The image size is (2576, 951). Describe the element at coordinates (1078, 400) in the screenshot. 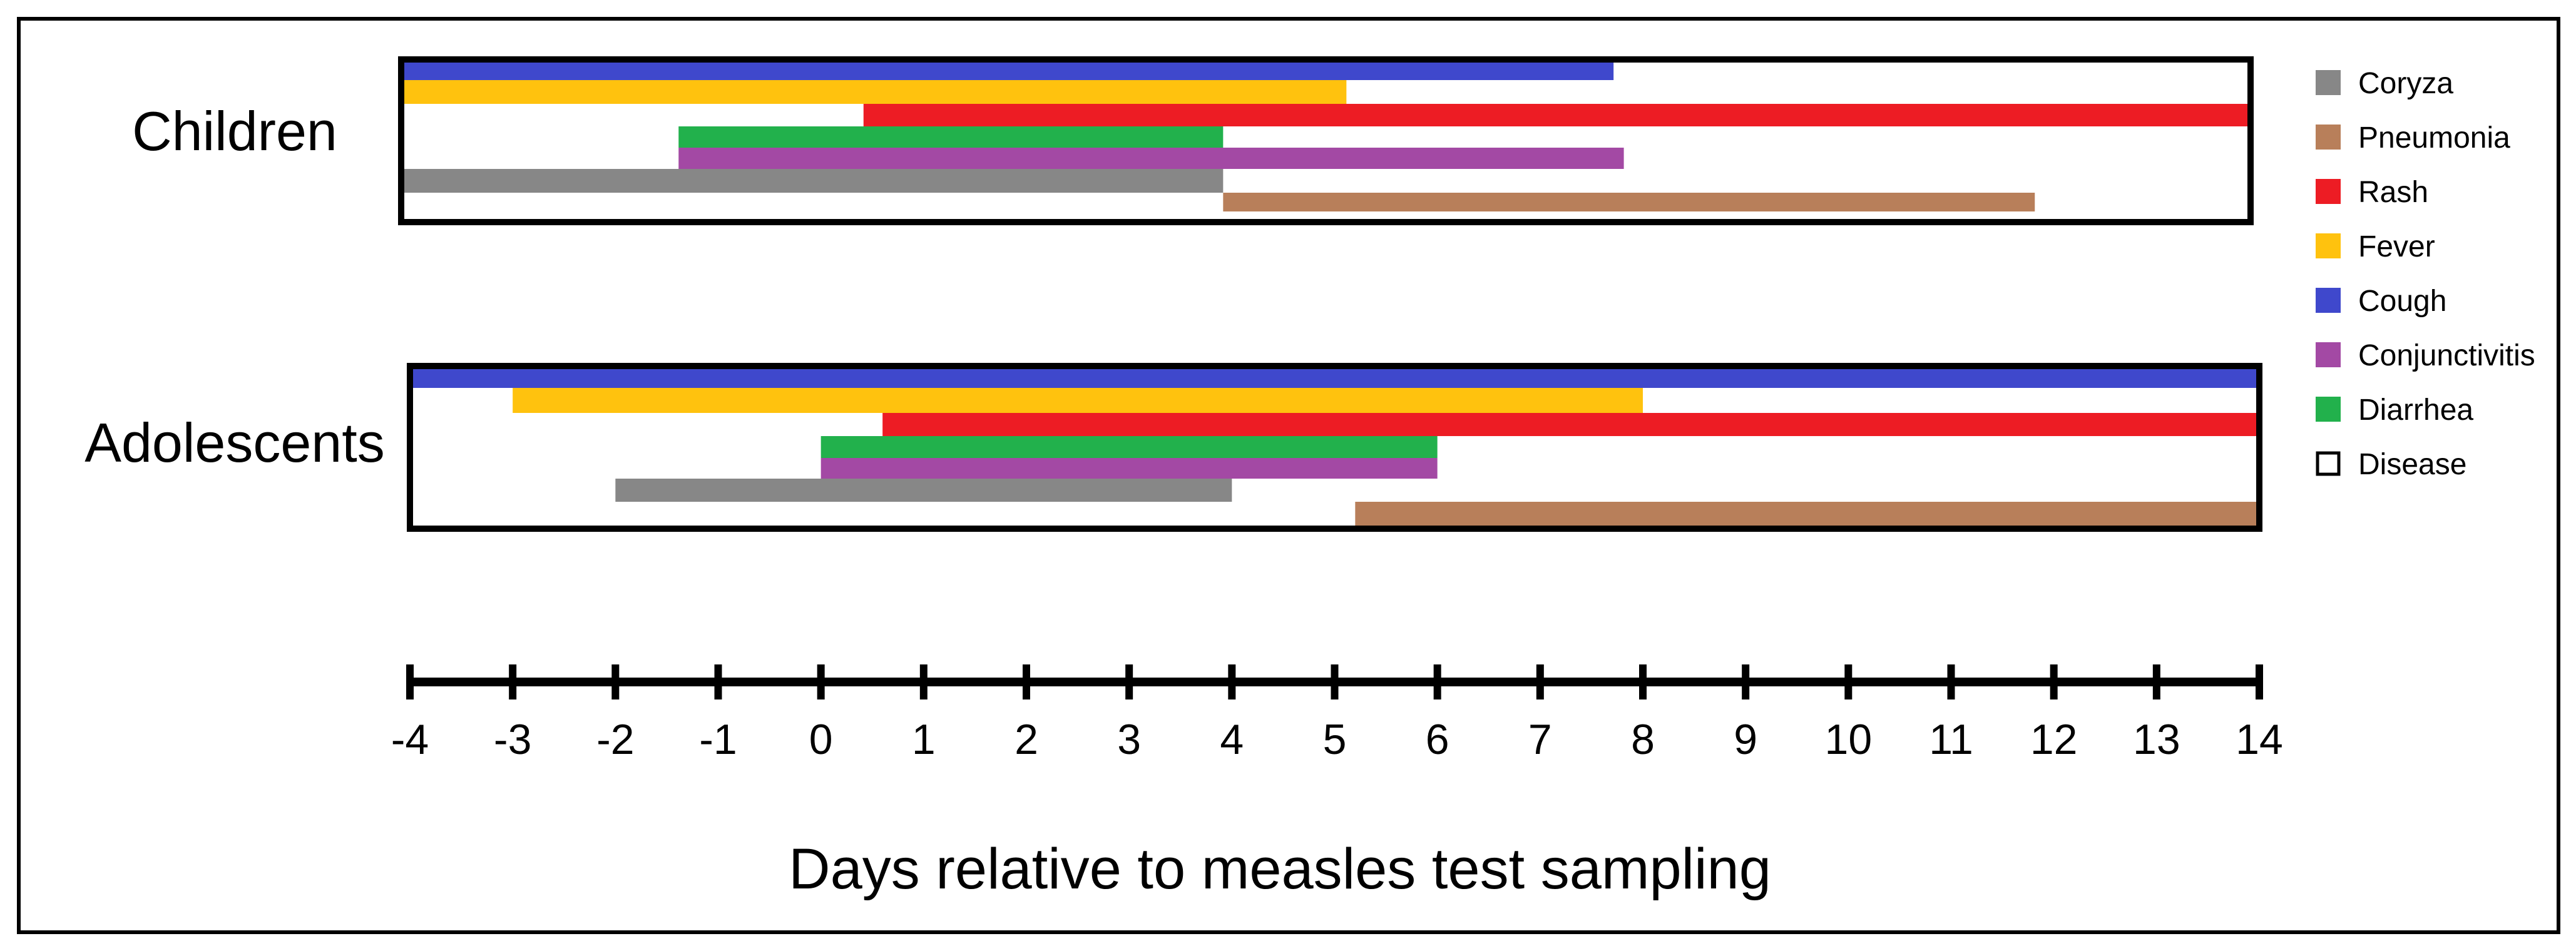

I see `adolescents-fever-bar` at that location.